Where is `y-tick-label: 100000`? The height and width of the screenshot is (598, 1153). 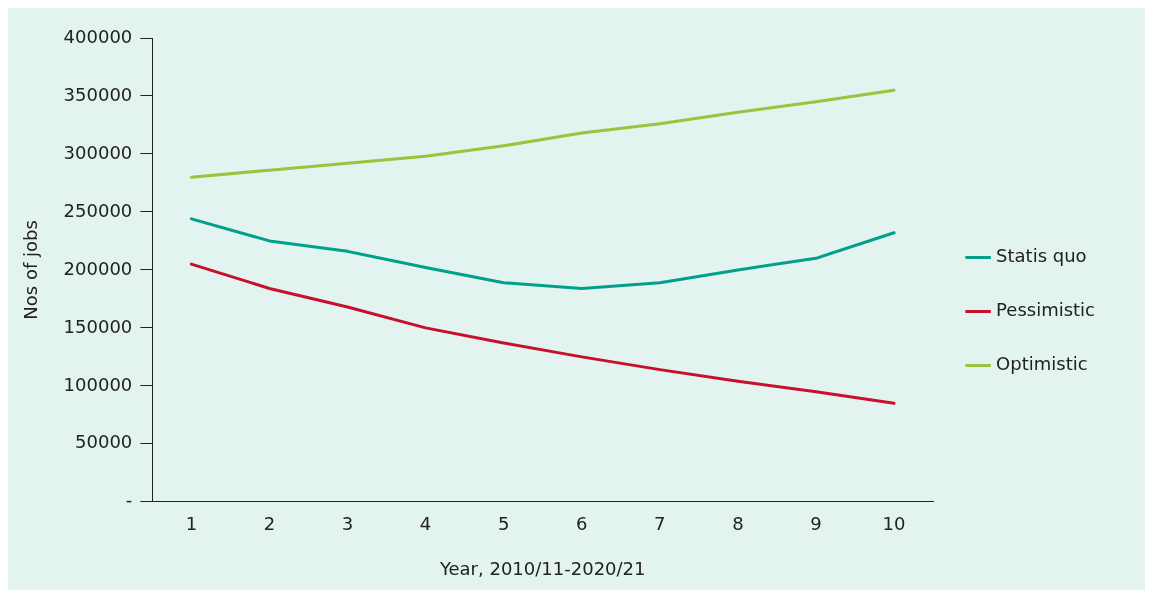
y-tick-label: 100000 is located at coordinates (98, 384).